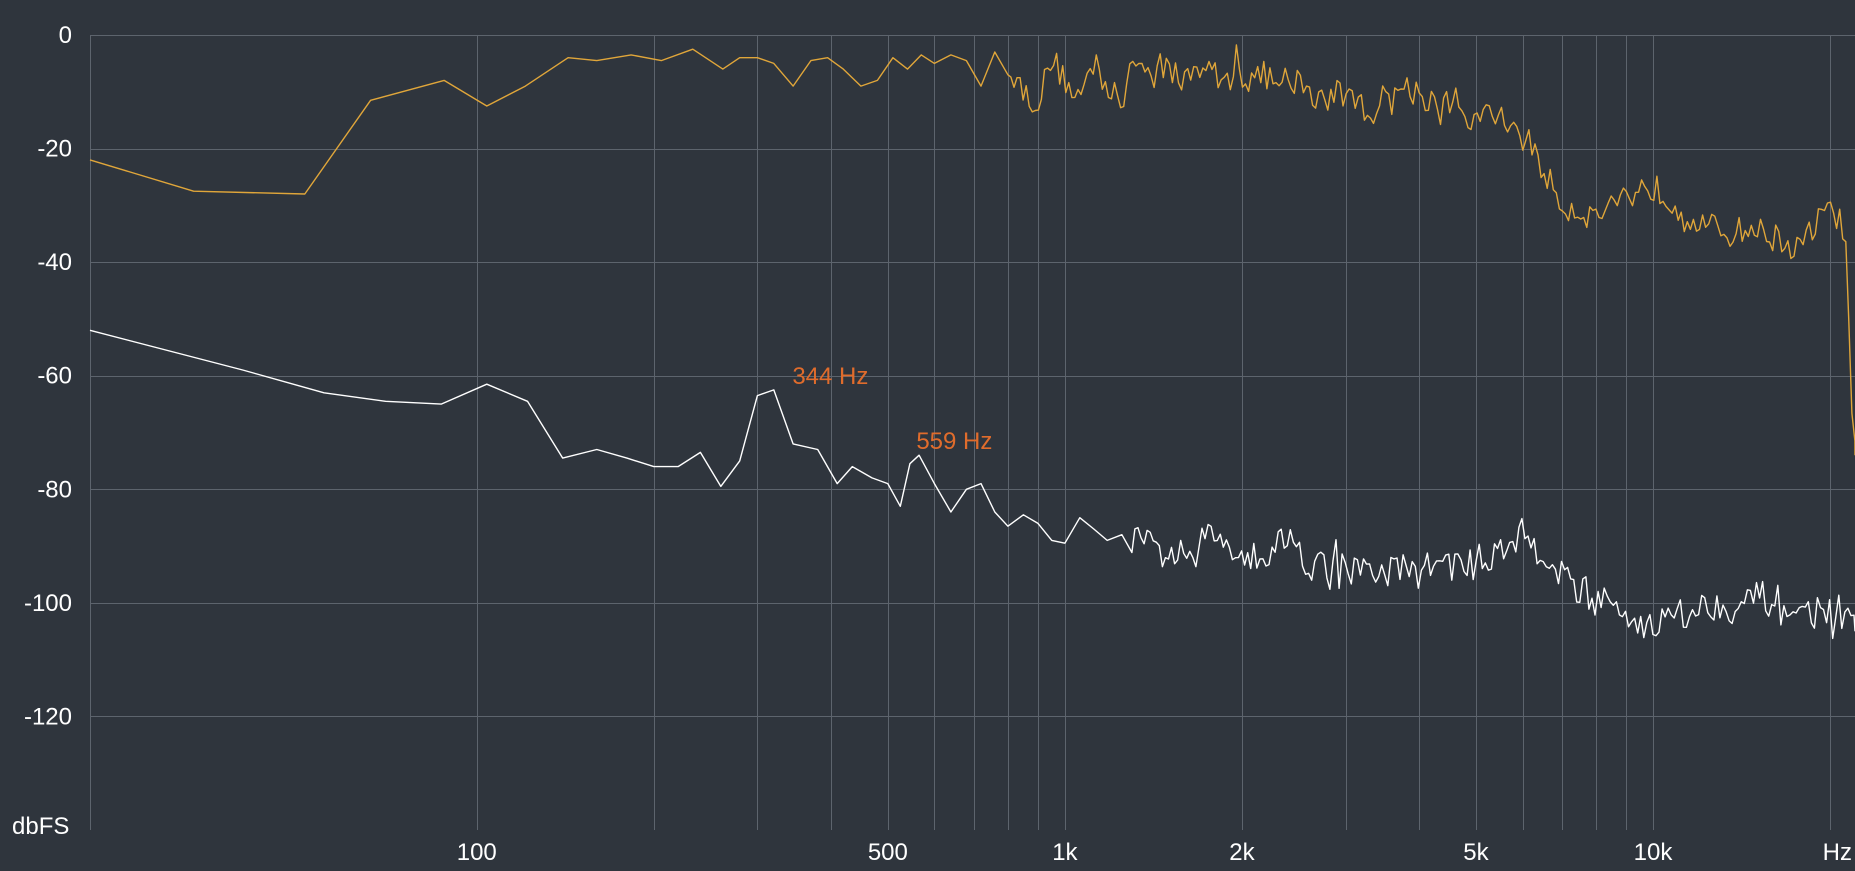 Image resolution: width=1855 pixels, height=871 pixels. Describe the element at coordinates (54, 149) in the screenshot. I see `y-tick-label: -20` at that location.